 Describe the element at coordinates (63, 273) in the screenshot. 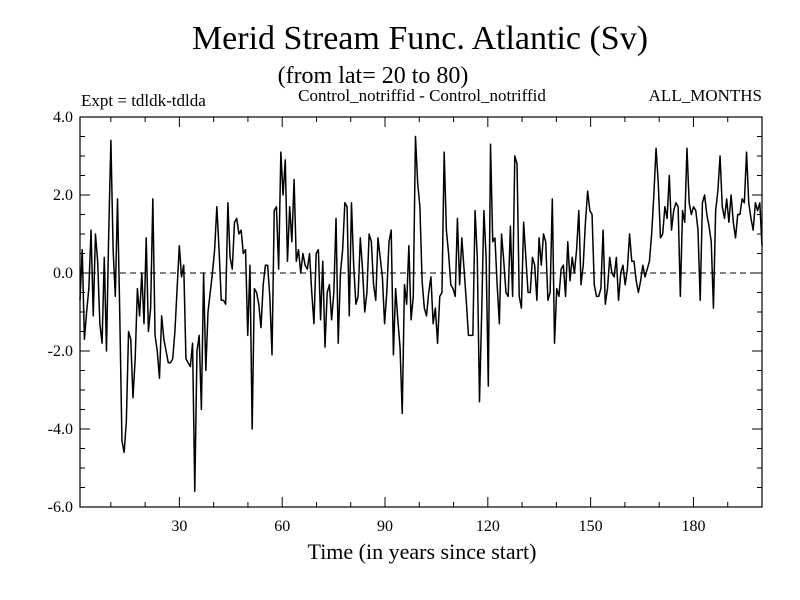

I see `y-tick-label: 0.0` at that location.